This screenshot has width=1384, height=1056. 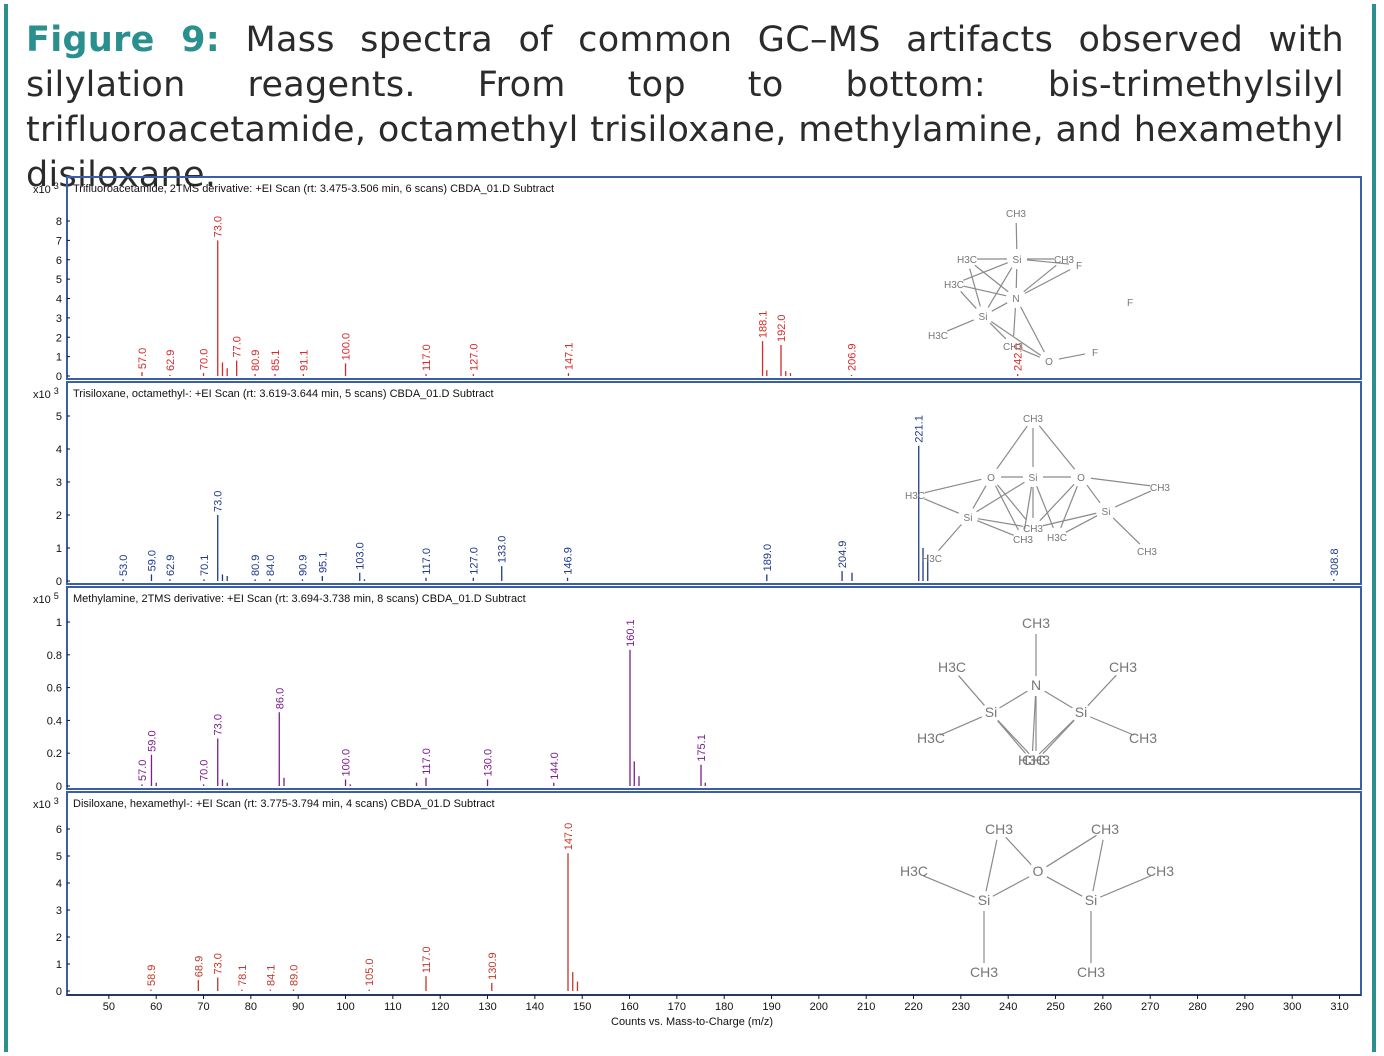 What do you see at coordinates (768, 558) in the screenshot?
I see `peak-label: 189.0` at bounding box center [768, 558].